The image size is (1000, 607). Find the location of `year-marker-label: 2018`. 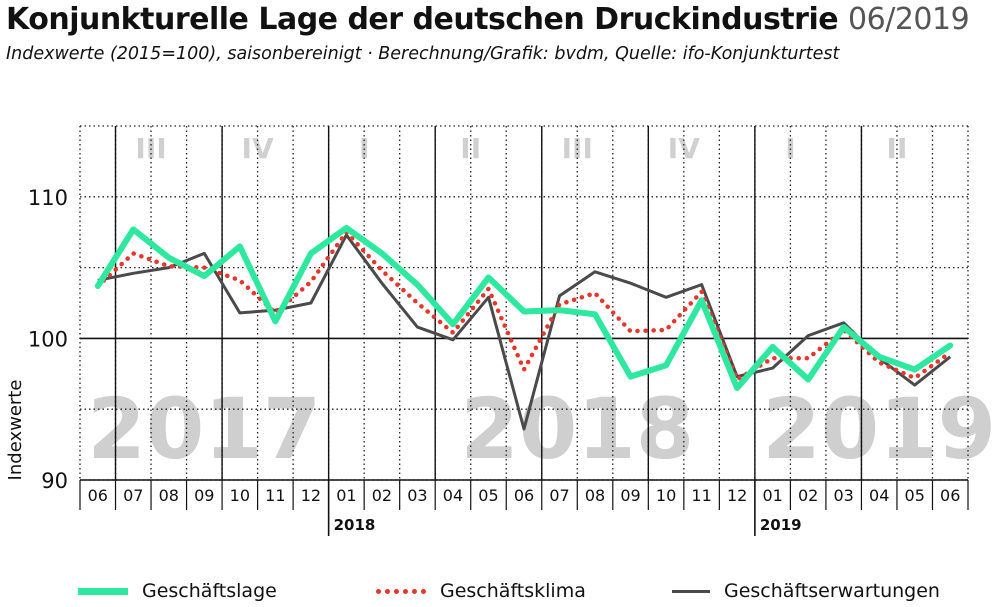

year-marker-label: 2018 is located at coordinates (355, 525).